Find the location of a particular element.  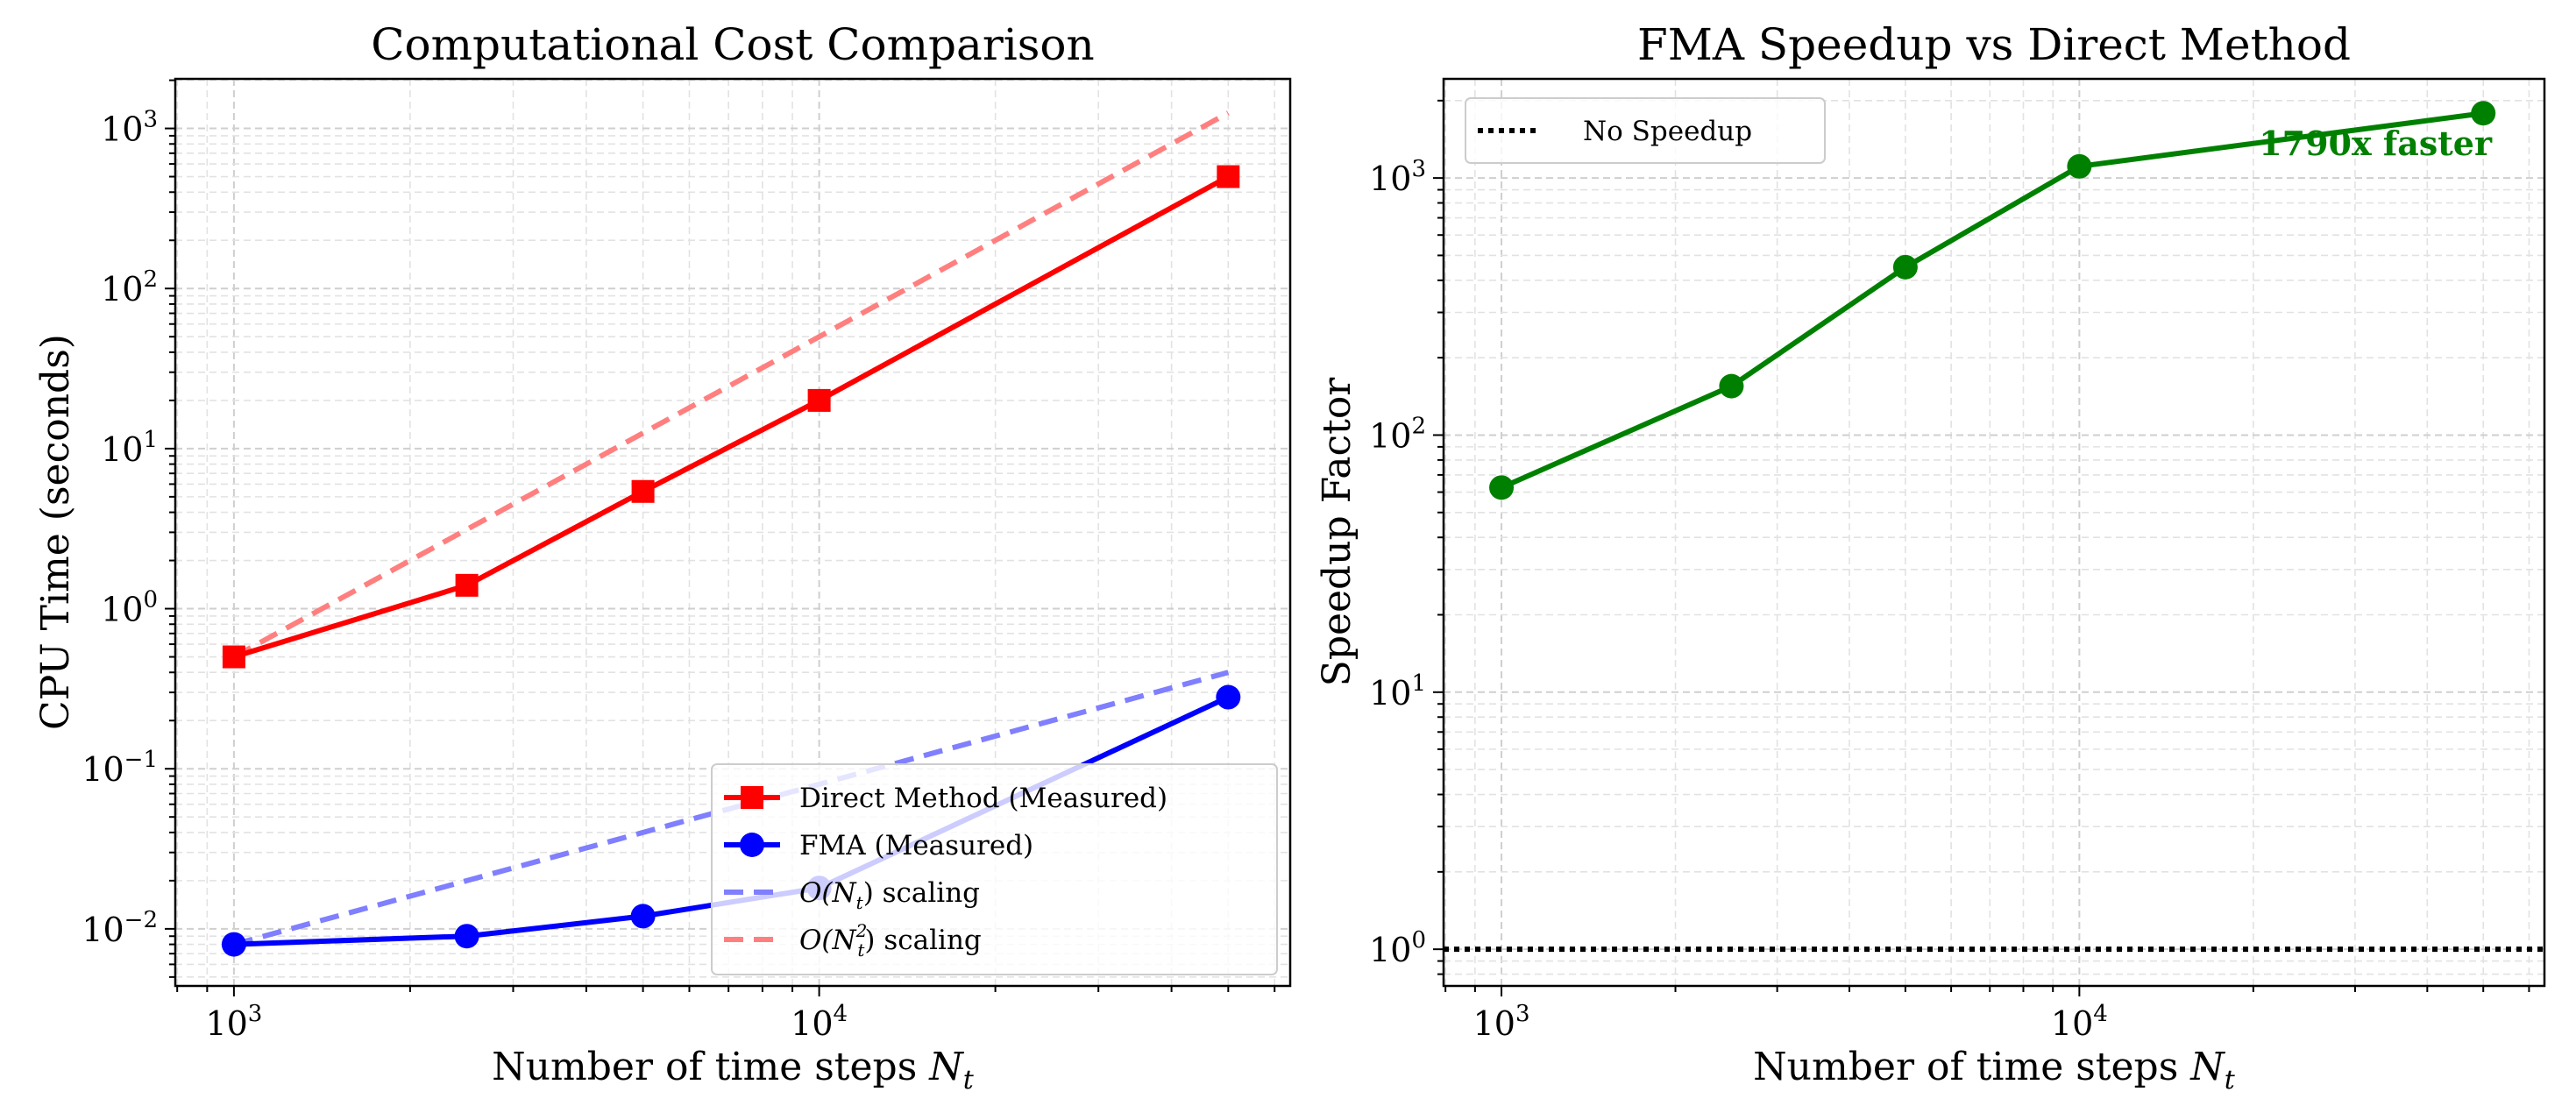

legend-item: O(N2 t) scaling is located at coordinates (853, 940).